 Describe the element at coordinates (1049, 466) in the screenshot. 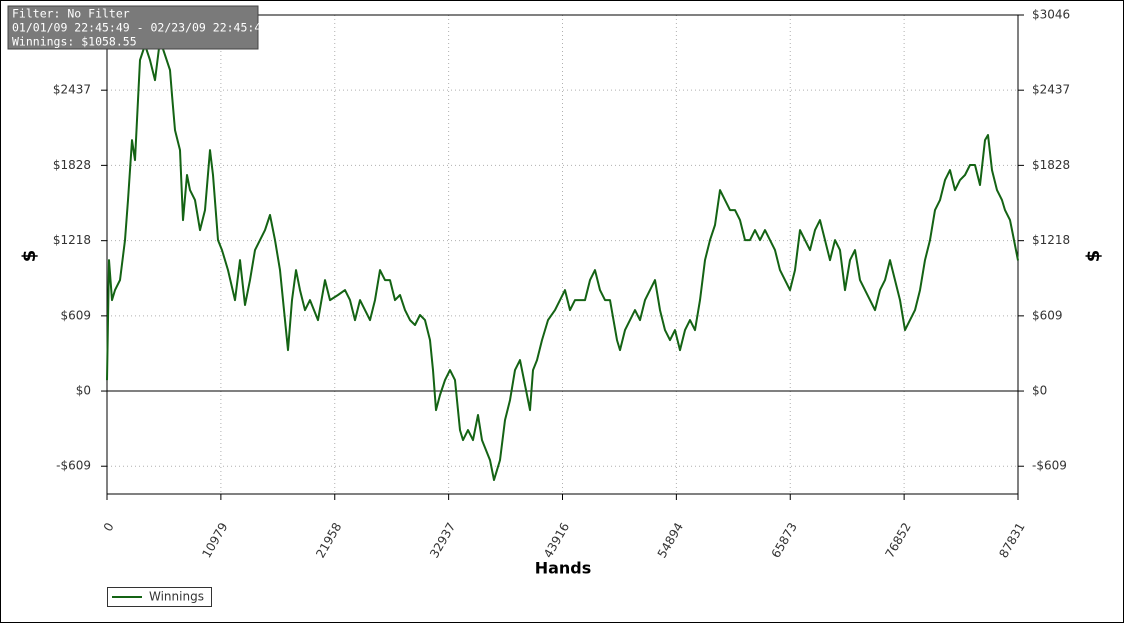

I see `y2-tick-label: -$609` at that location.